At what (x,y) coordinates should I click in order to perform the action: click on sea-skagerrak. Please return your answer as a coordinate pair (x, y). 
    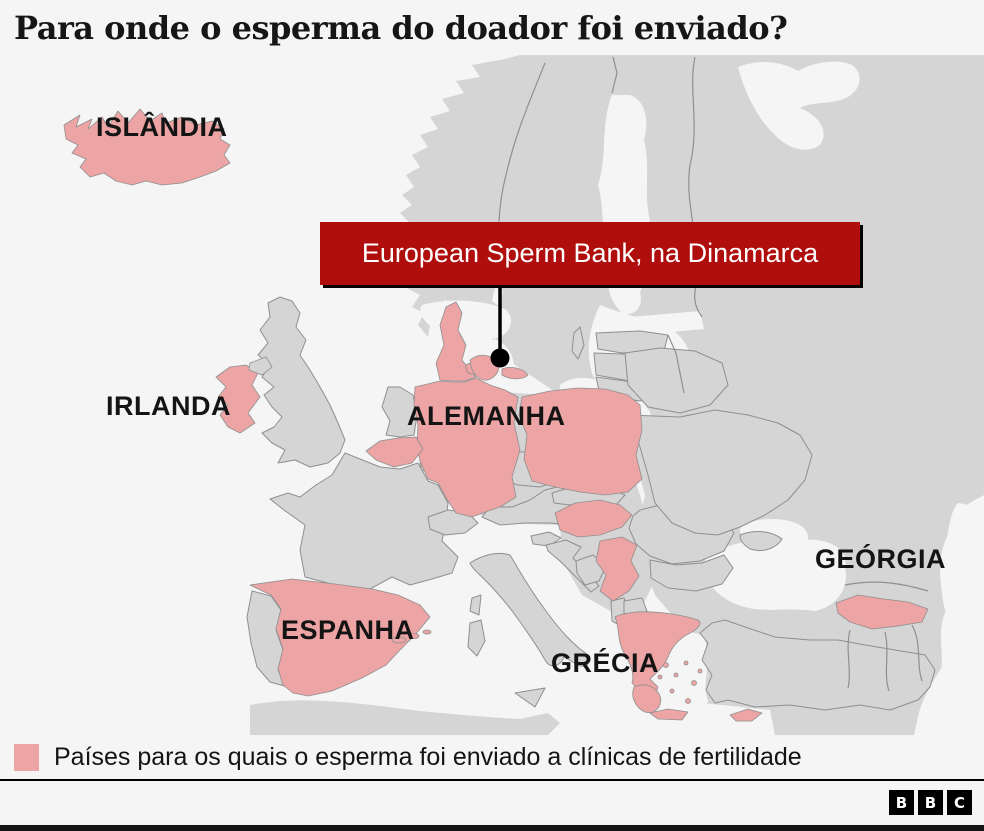
    Looking at the image, I should click on (466, 320).